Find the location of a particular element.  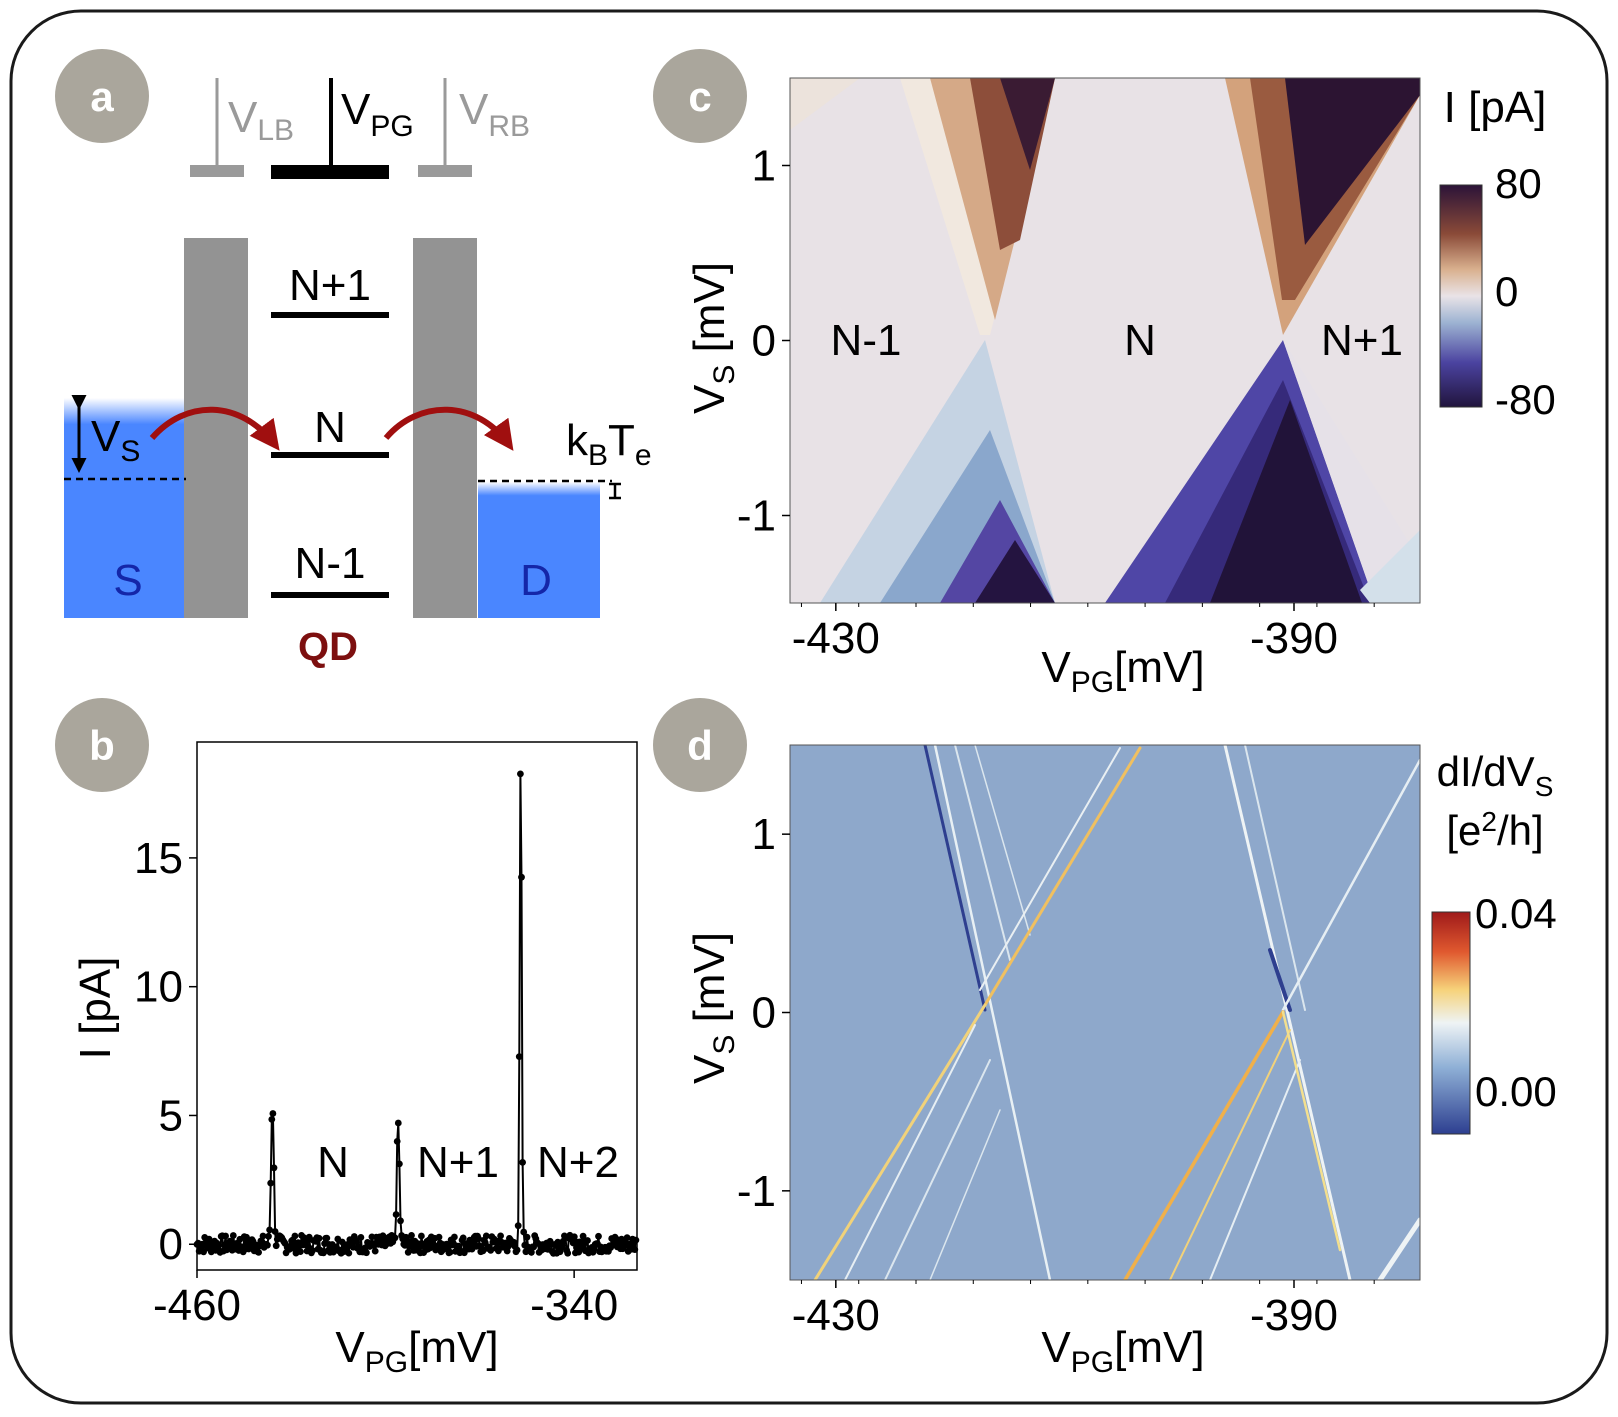

panel-b-badge is located at coordinates (102, 745).